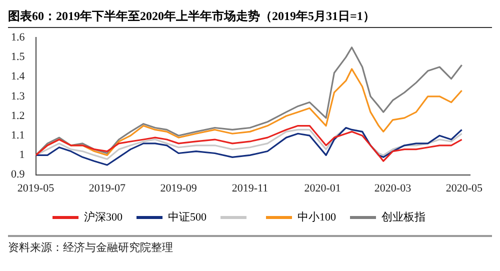 Image resolution: width=500 pixels, height=271 pixels. I want to click on x-tick-label: 2020-03, so click(393, 188).